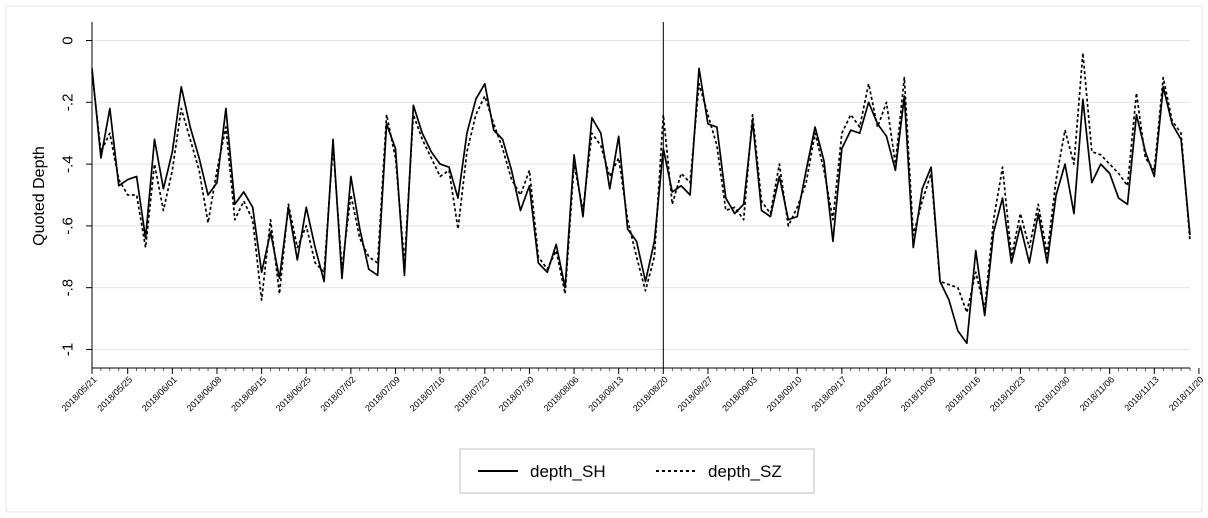  What do you see at coordinates (76, 195) in the screenshot?
I see `y-axis: 0 -.2 -.4 -.6 -.8 -1` at bounding box center [76, 195].